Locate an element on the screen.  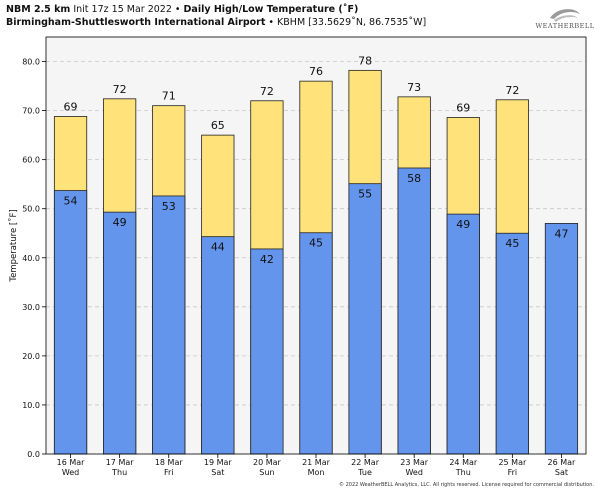
logo-text: WEATHERBELL is located at coordinates (565, 26).